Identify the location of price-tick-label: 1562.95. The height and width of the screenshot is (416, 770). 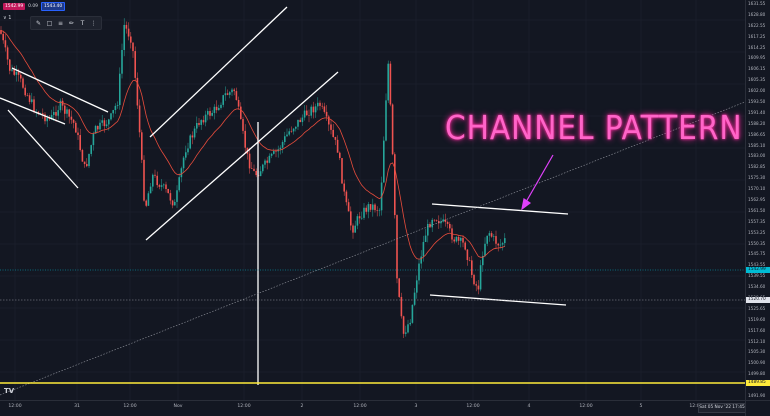
(757, 199).